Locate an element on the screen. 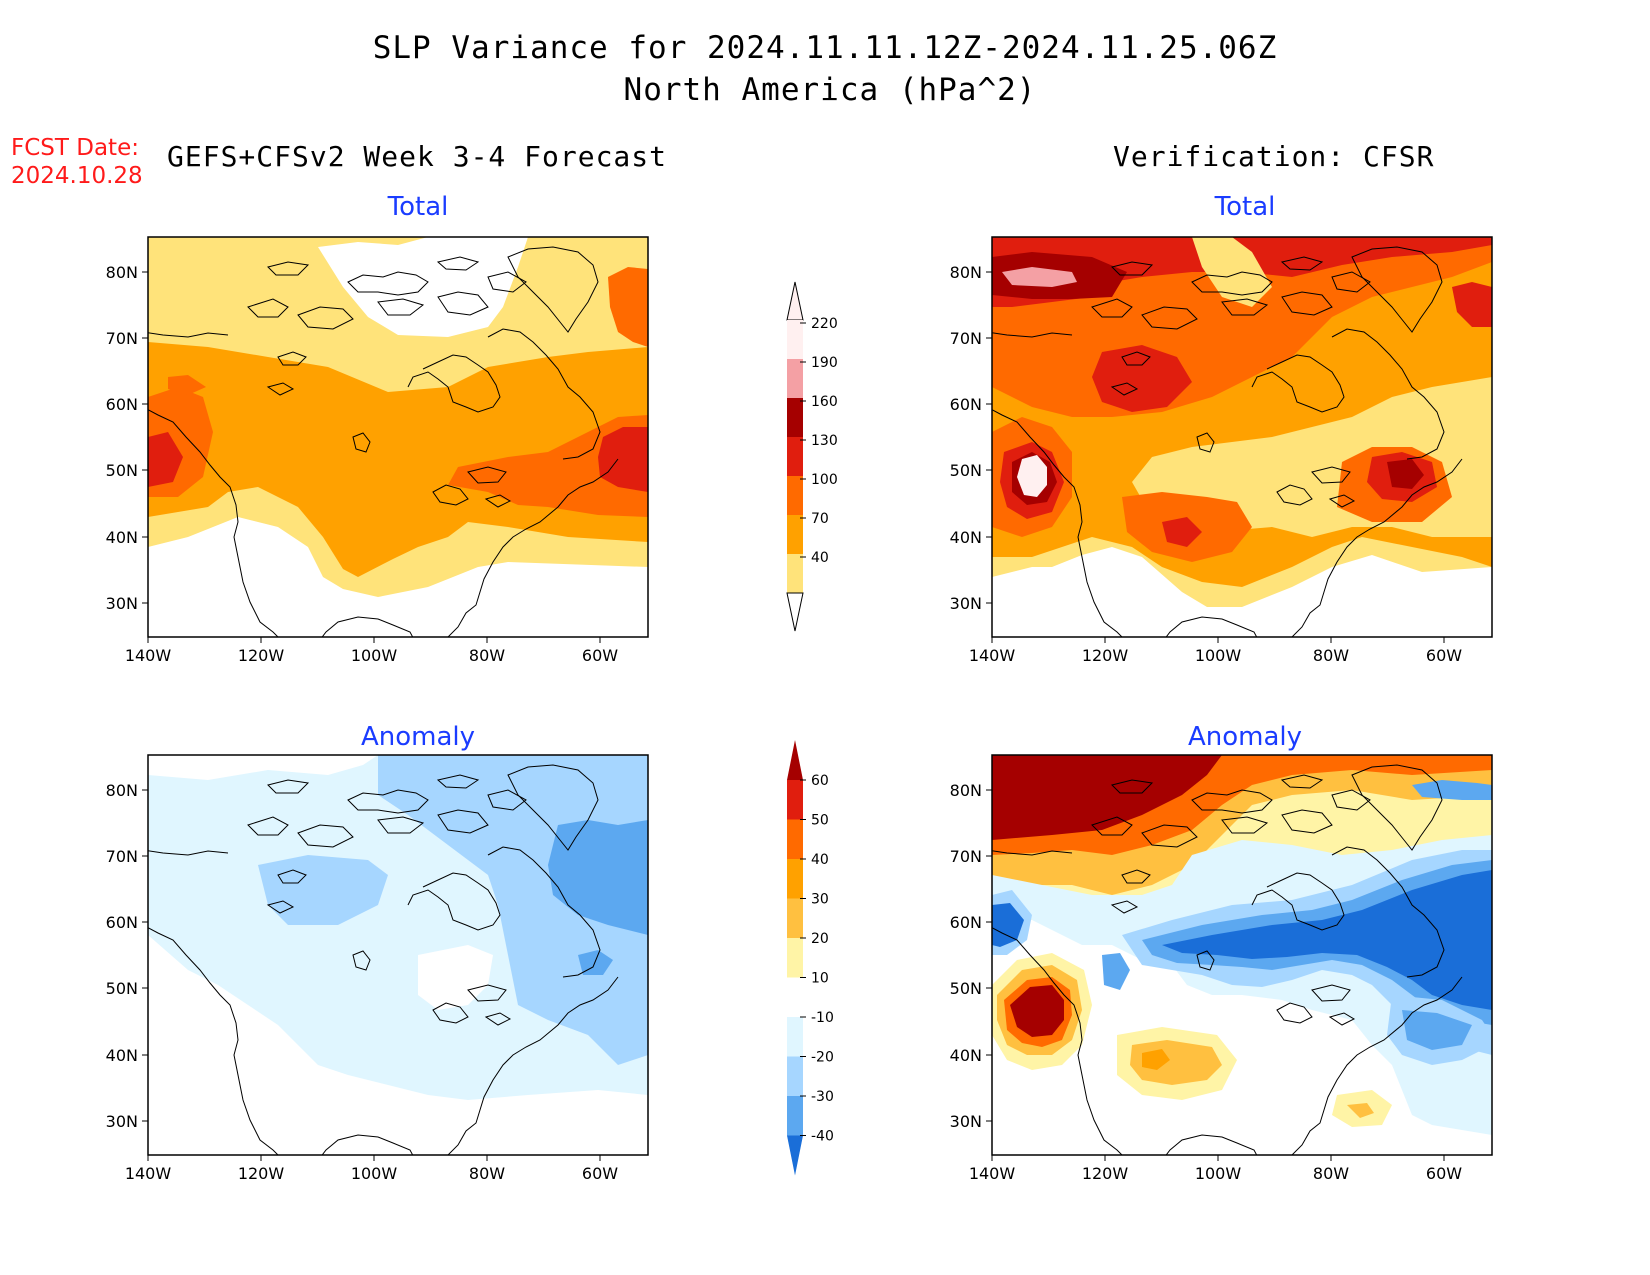 This screenshot has width=1650, height=1275. fcst-date-value: 2024.10.28 is located at coordinates (77, 176).